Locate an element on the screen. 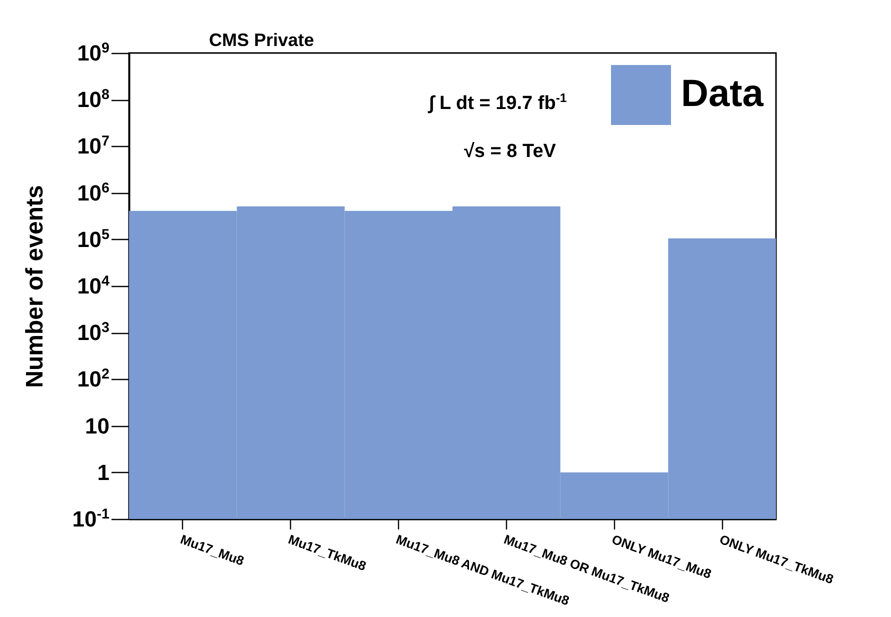  y-tick-label: 10$^{7}$ is located at coordinates (93, 146).